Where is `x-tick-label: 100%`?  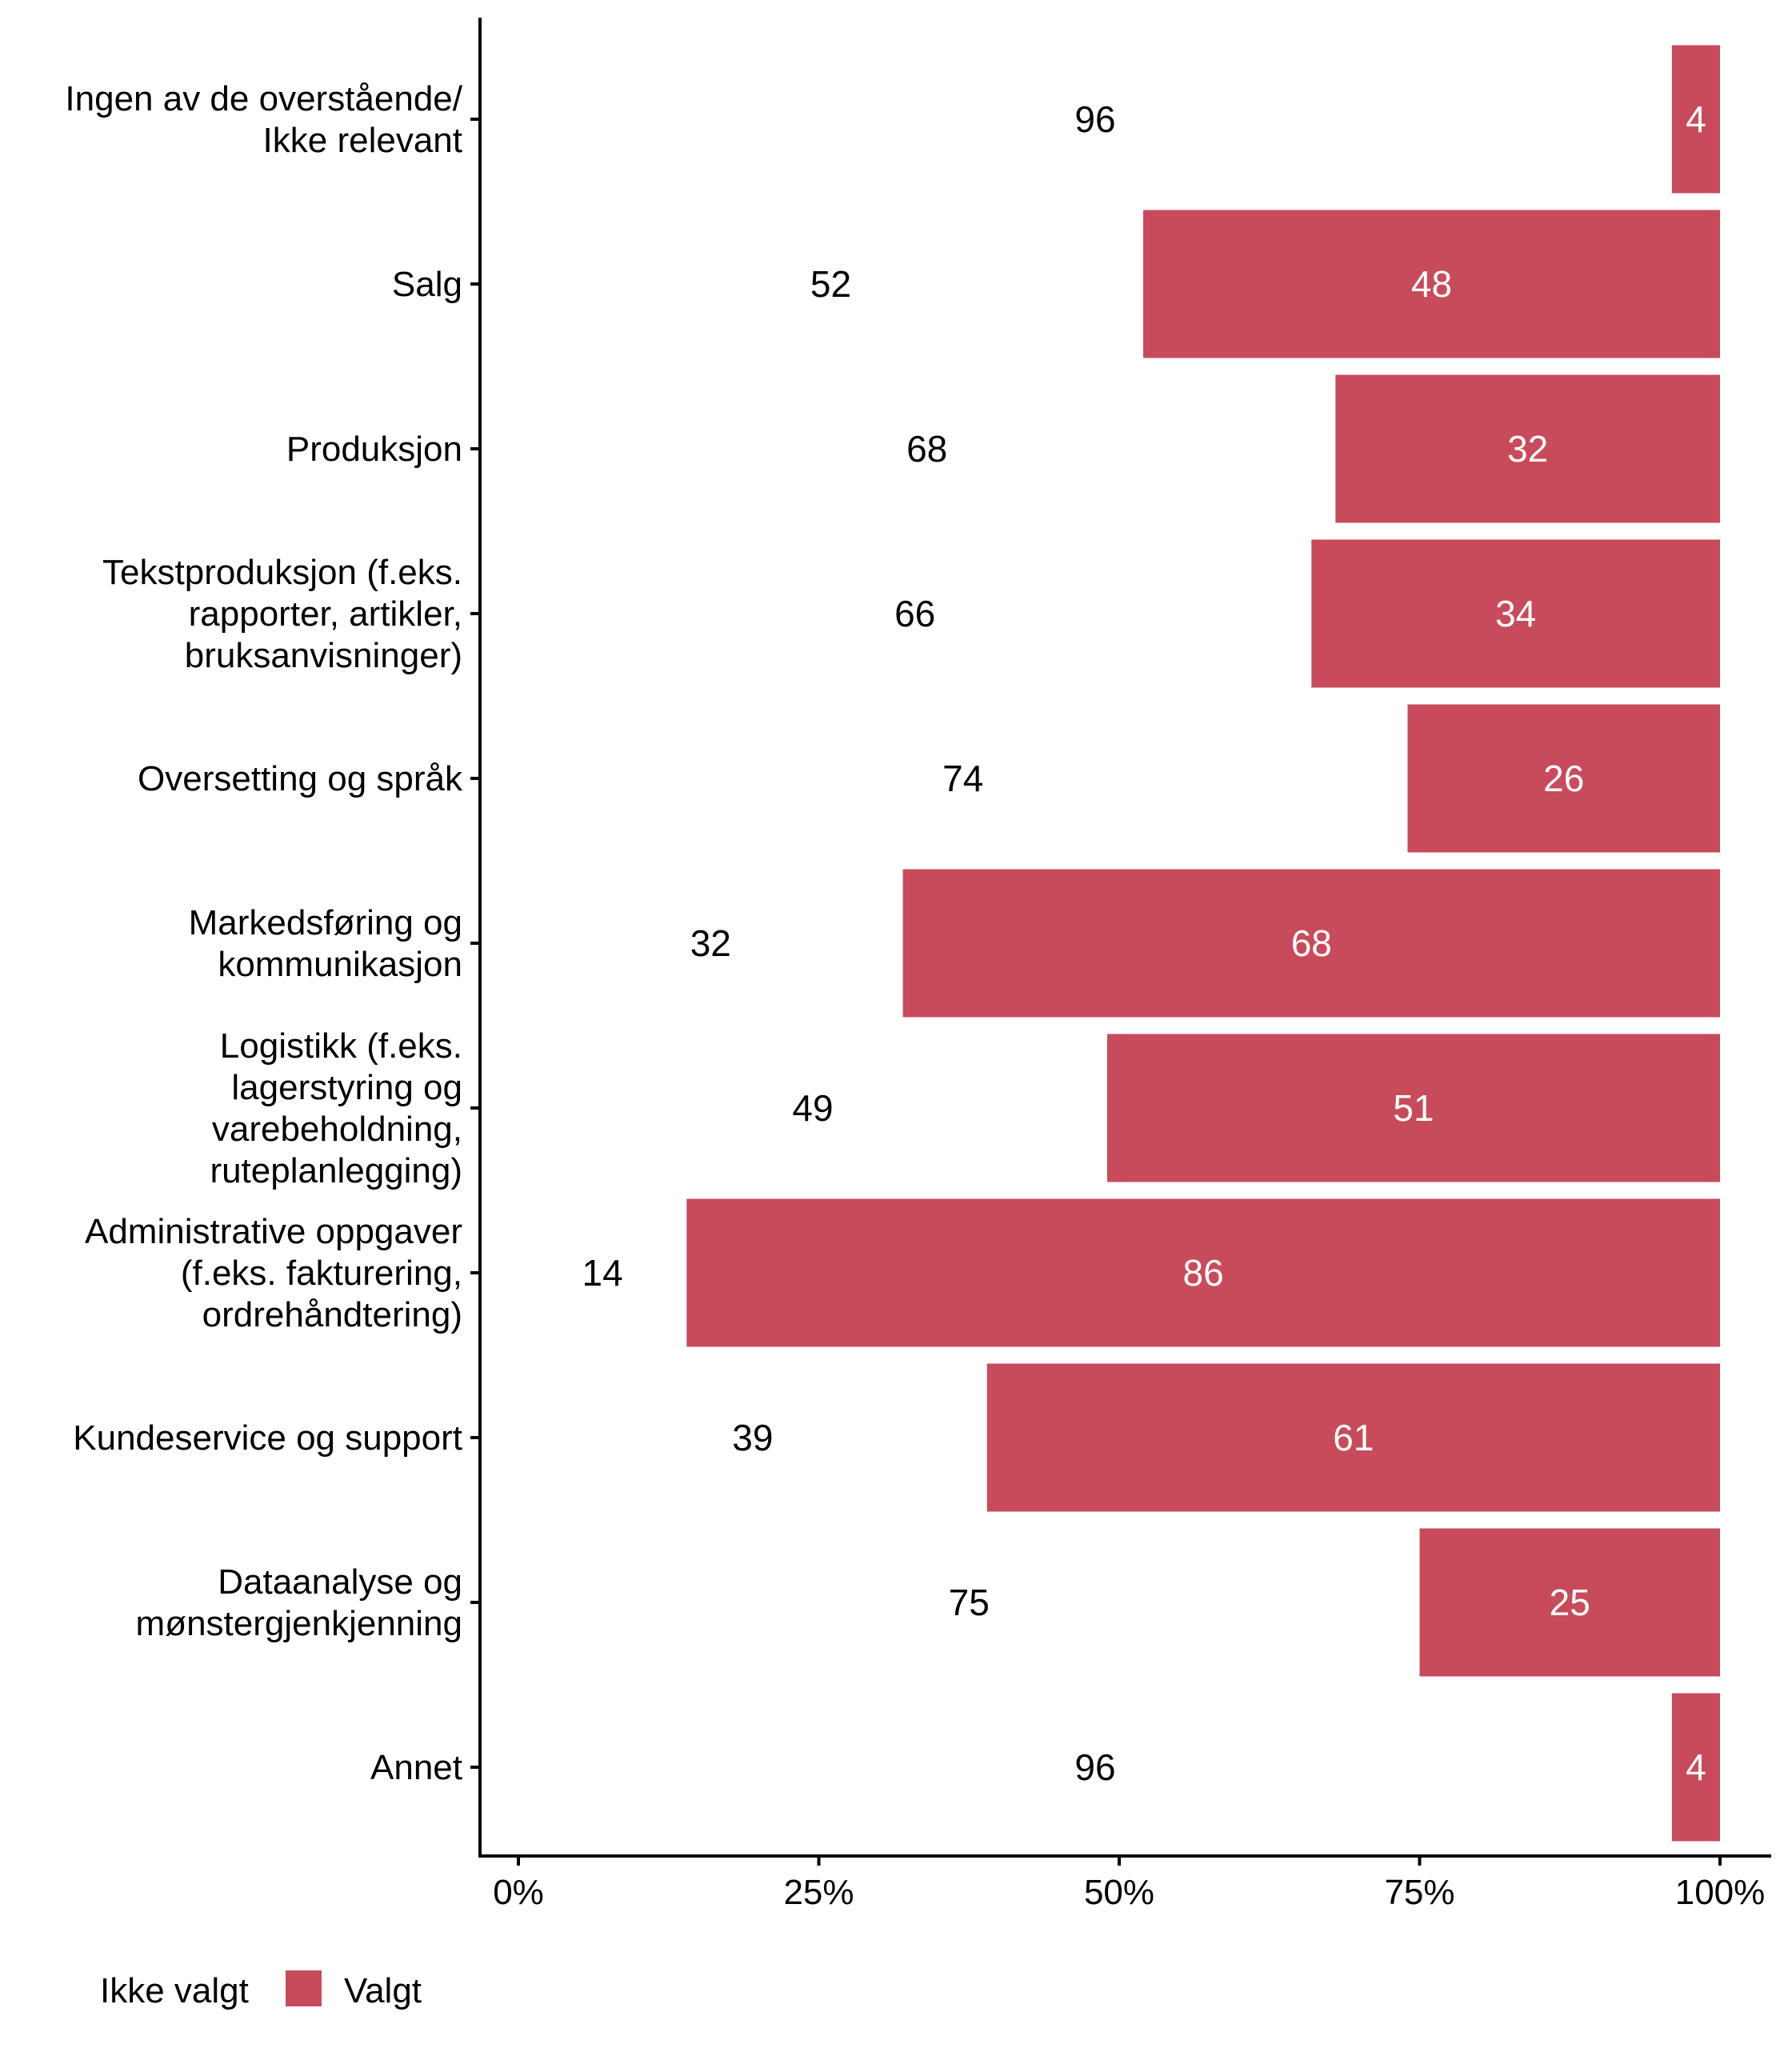 x-tick-label: 100% is located at coordinates (1720, 1892).